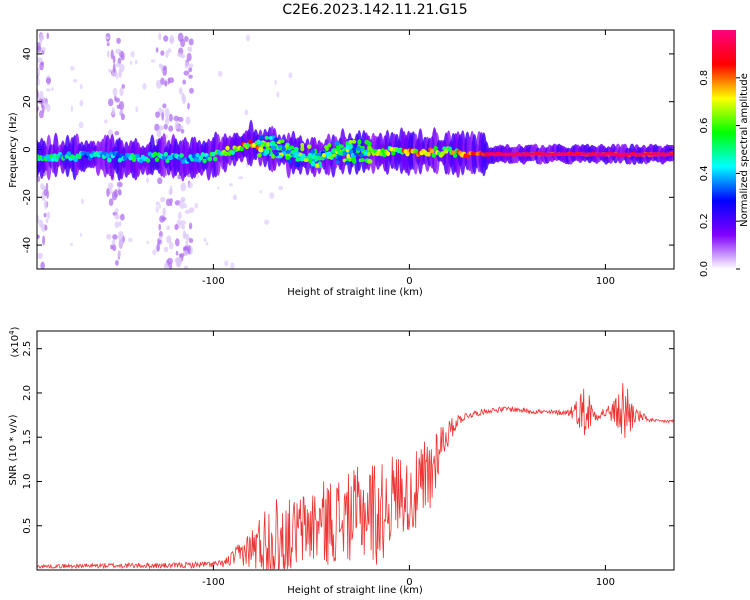  I want to click on colorbar-tick-label: 0.2, so click(704, 221).